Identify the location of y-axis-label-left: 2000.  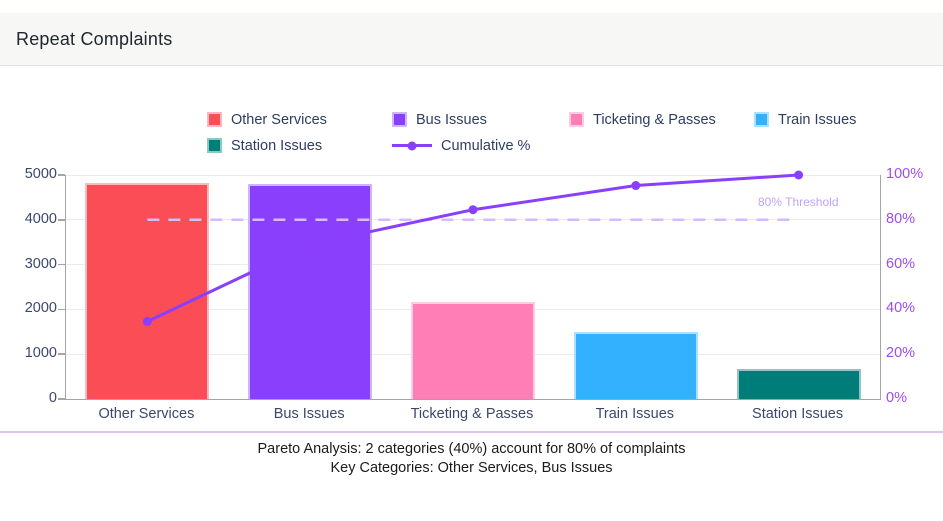
(40, 308).